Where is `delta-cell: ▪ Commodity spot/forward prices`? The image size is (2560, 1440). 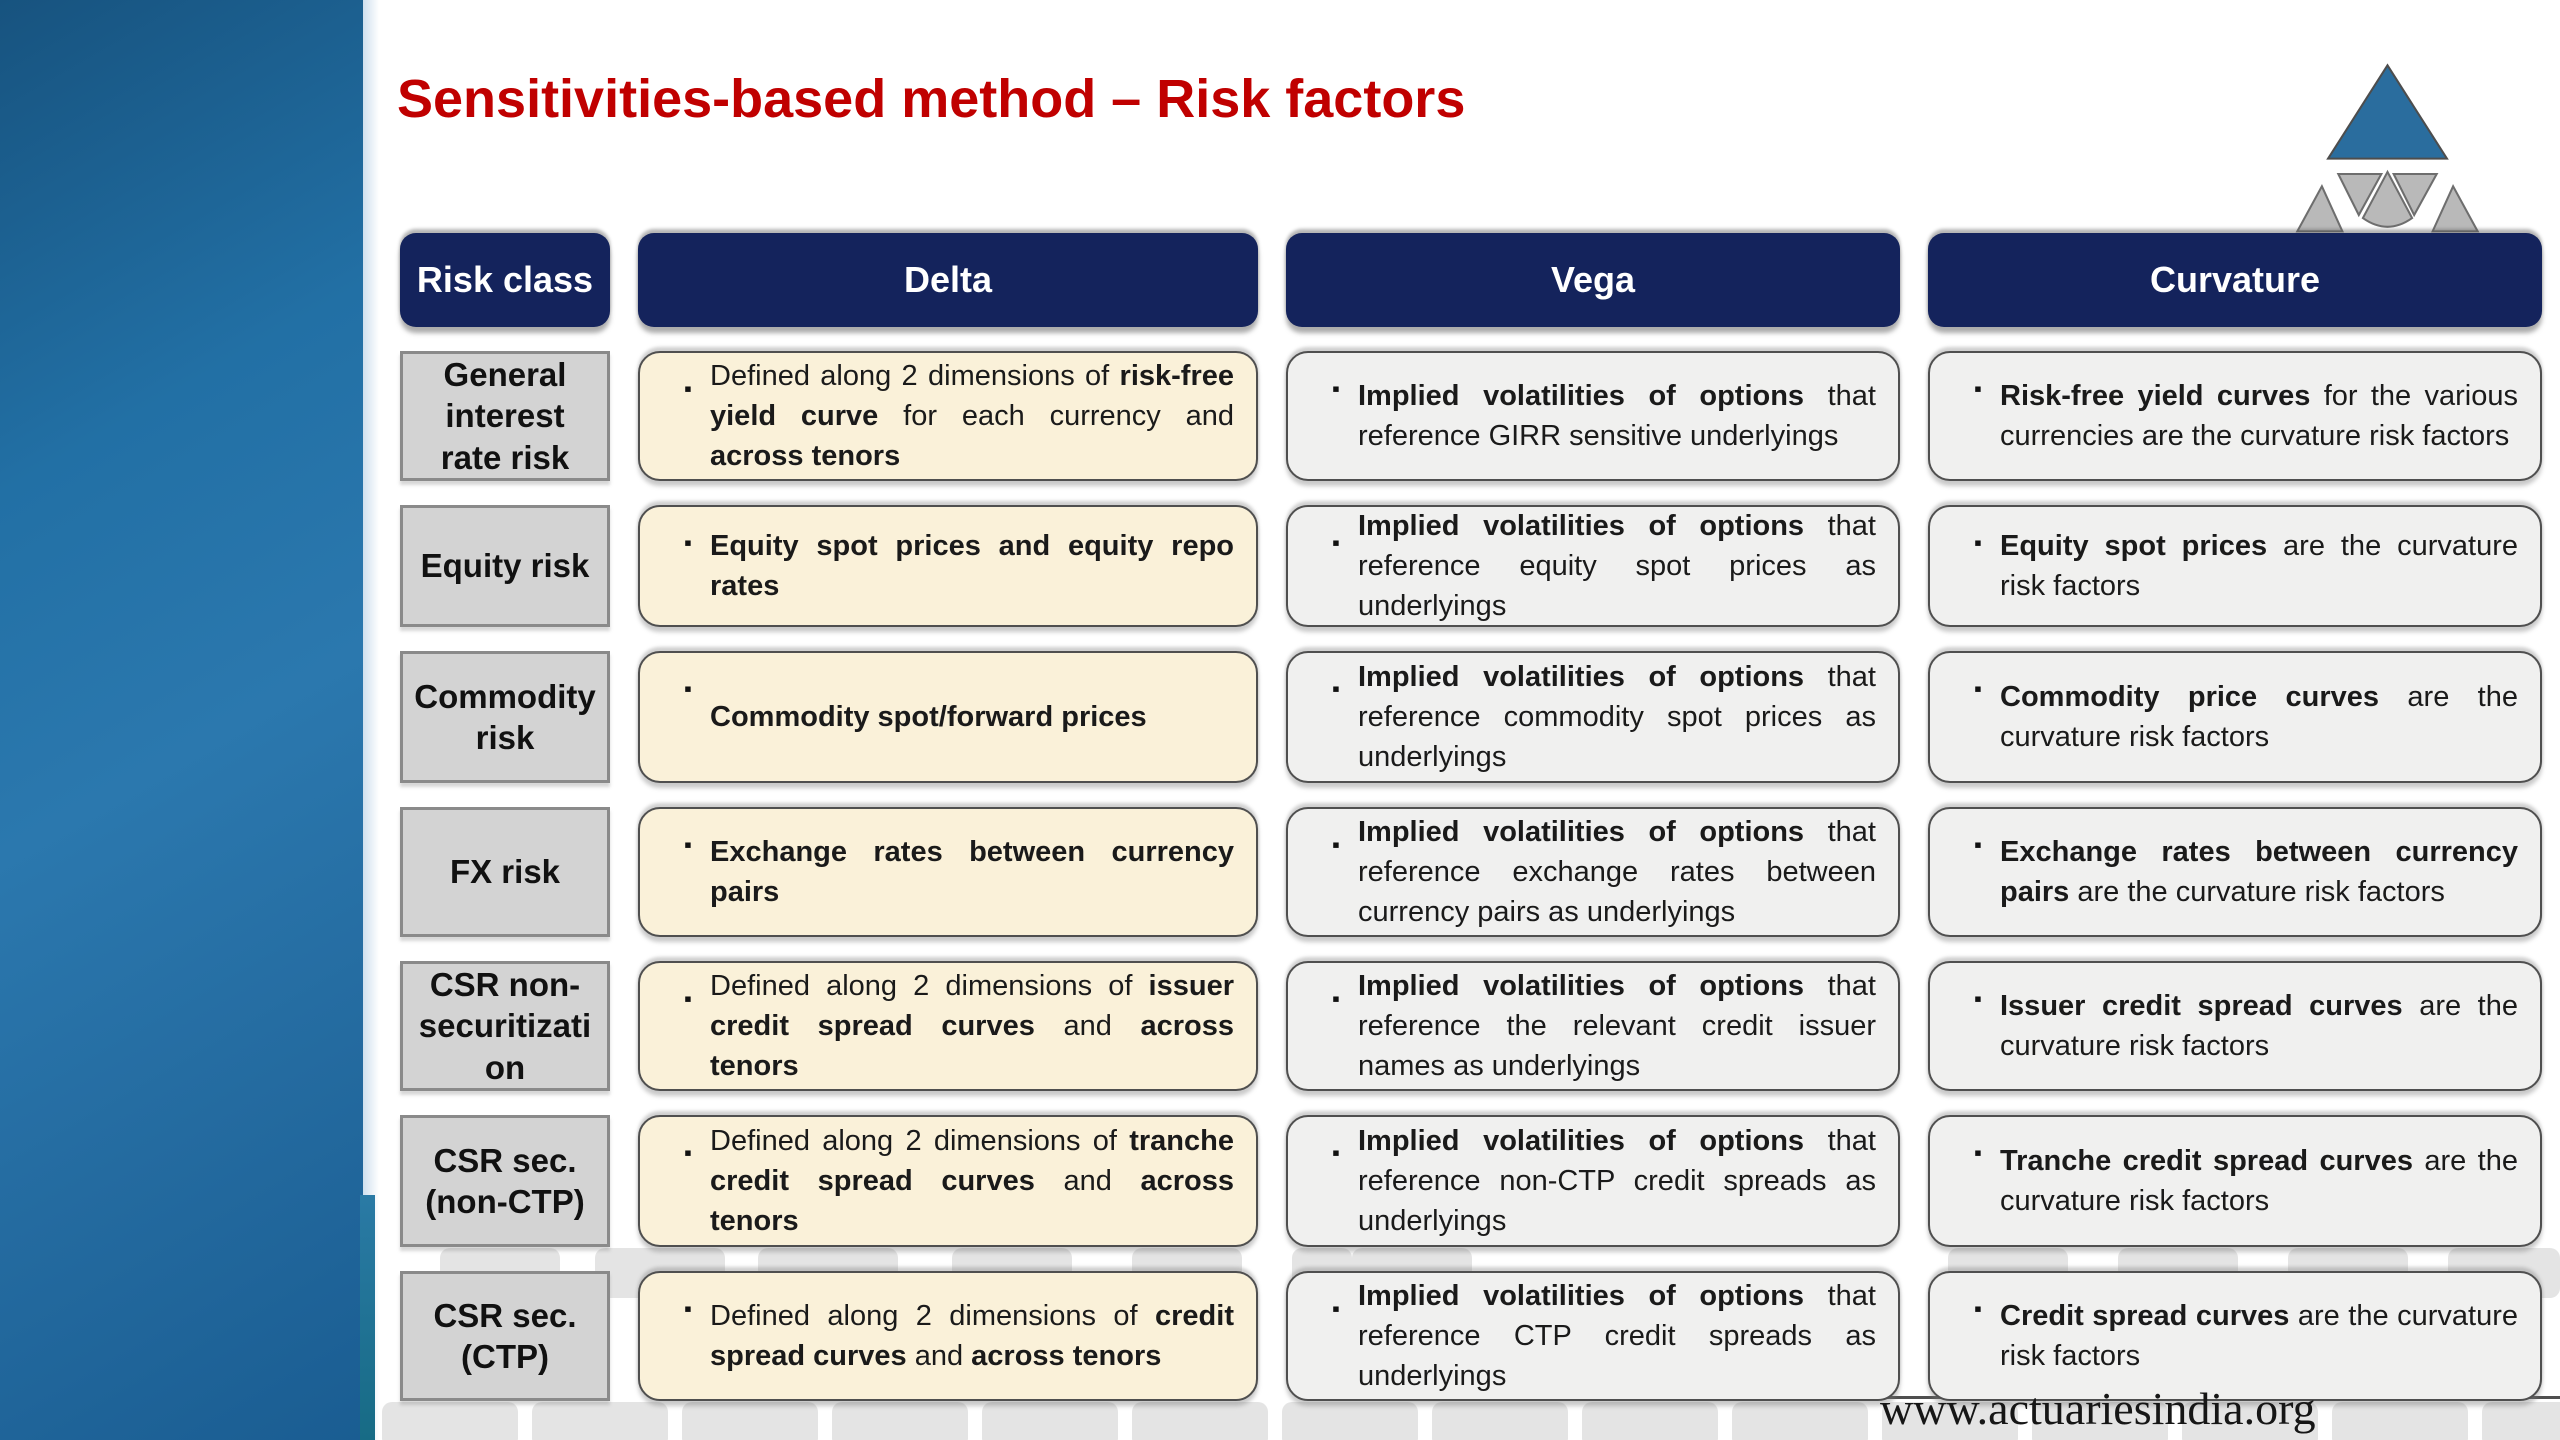 delta-cell: ▪ Commodity spot/forward prices is located at coordinates (948, 717).